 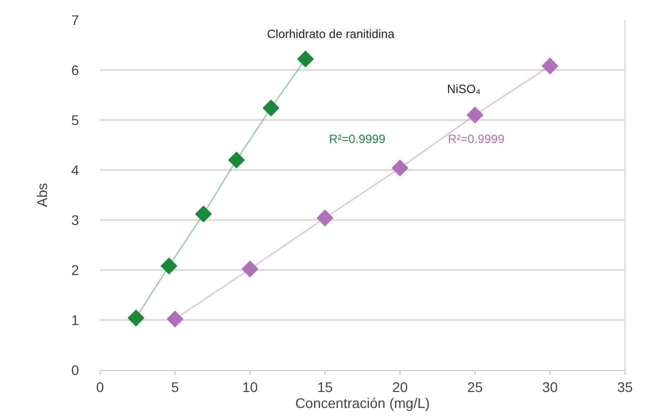 I want to click on text: Clorhidrato de ranitidina, so click(x=331, y=34).